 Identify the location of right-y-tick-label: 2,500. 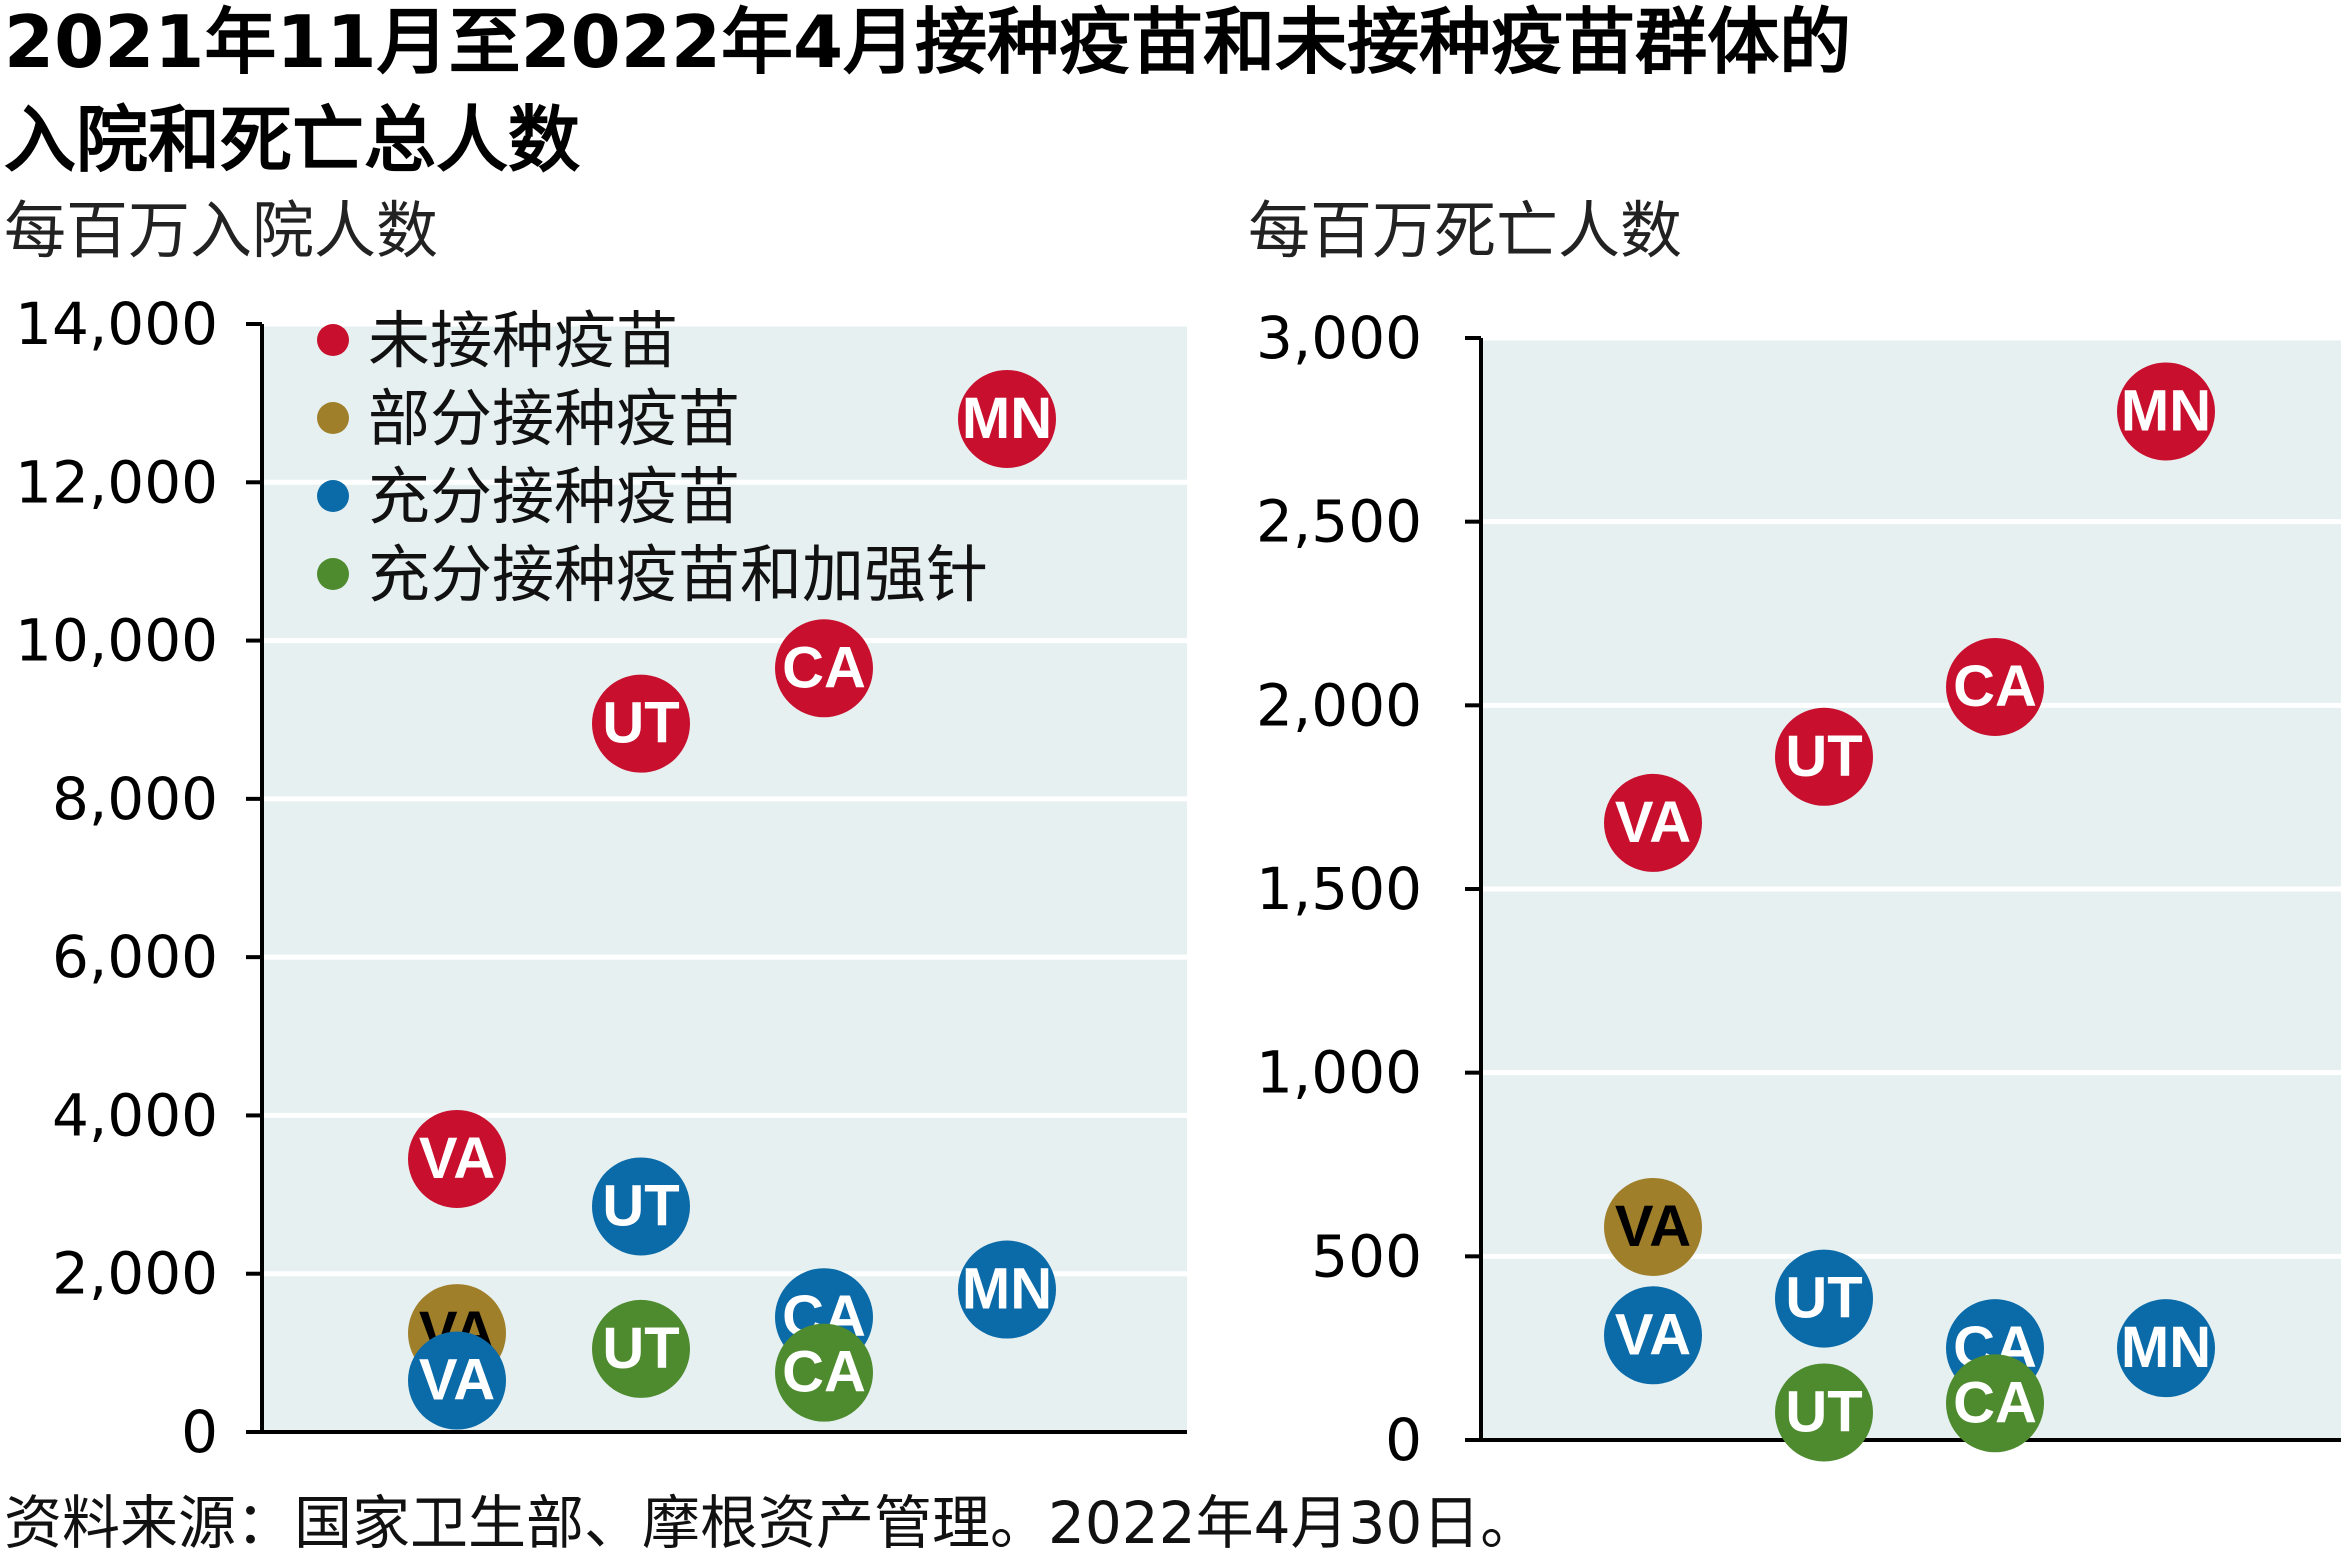
(1339, 522).